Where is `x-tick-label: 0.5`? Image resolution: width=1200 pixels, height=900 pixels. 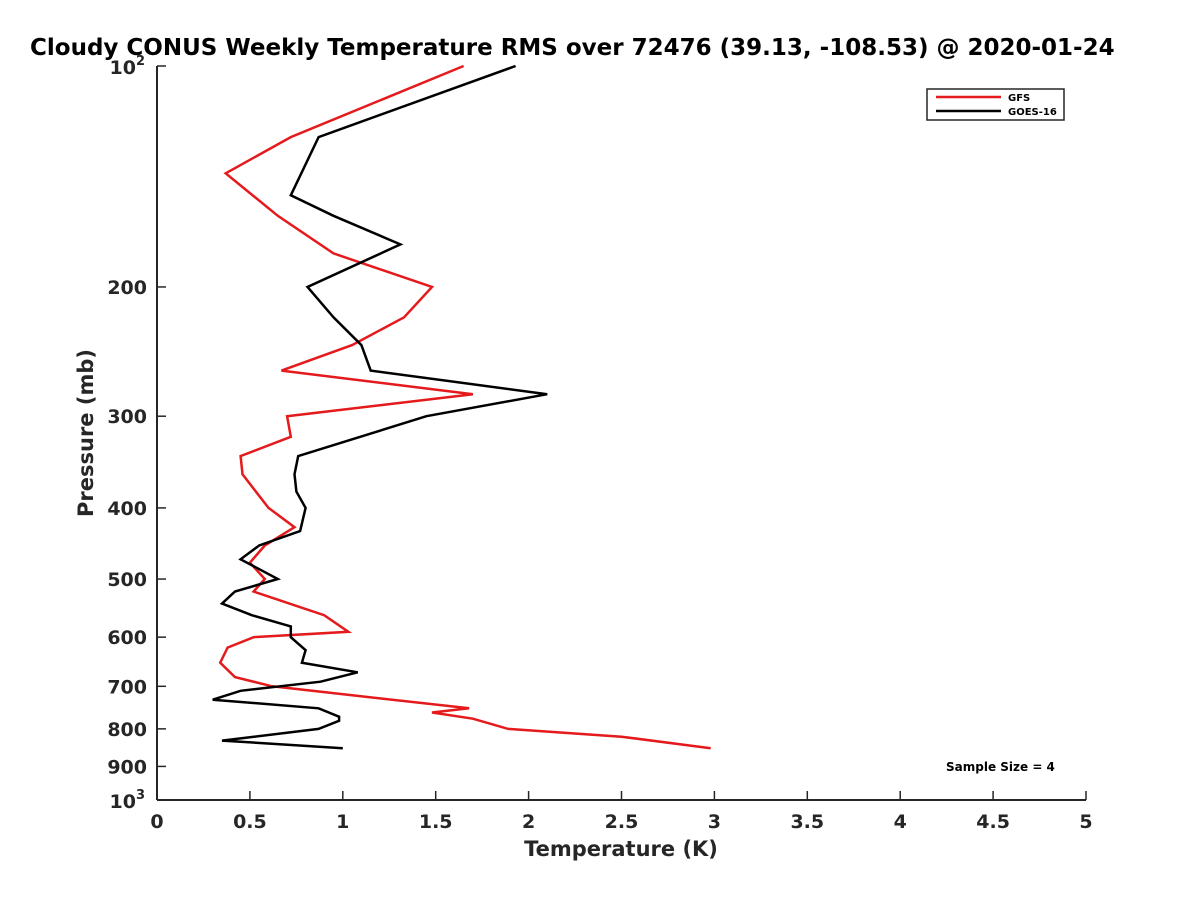 x-tick-label: 0.5 is located at coordinates (250, 822).